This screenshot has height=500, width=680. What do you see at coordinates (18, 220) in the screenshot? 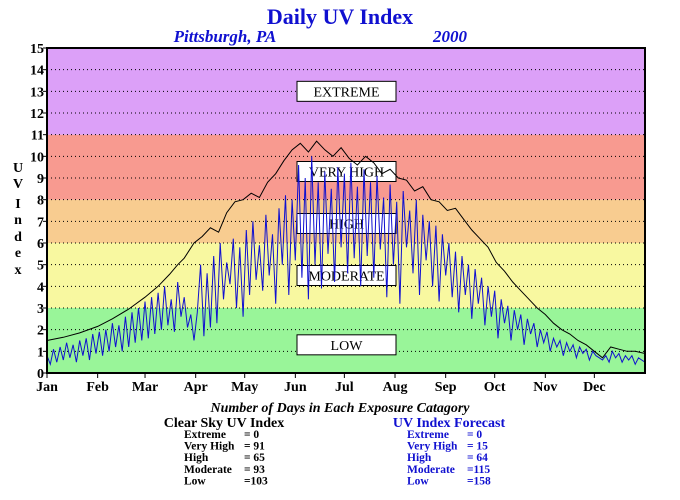
I see `y-axis-label-letter: n` at bounding box center [18, 220].